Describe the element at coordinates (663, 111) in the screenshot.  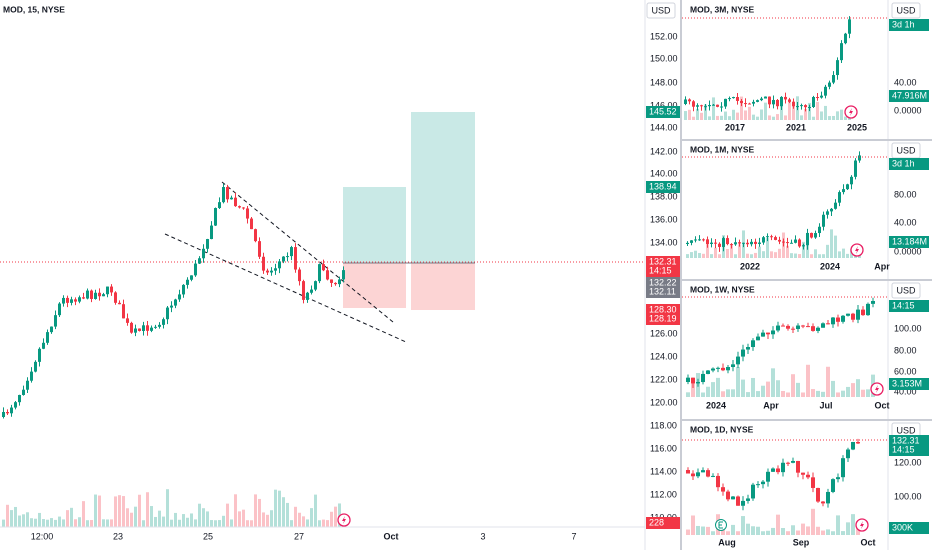
I see `price-tag-label: 145.52` at that location.